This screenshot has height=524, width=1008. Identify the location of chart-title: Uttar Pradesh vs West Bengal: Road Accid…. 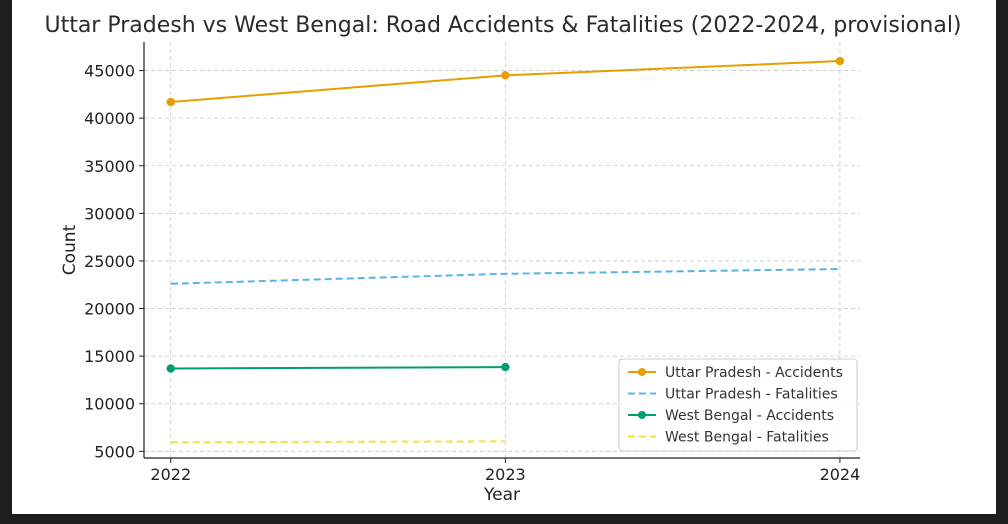
(502, 25).